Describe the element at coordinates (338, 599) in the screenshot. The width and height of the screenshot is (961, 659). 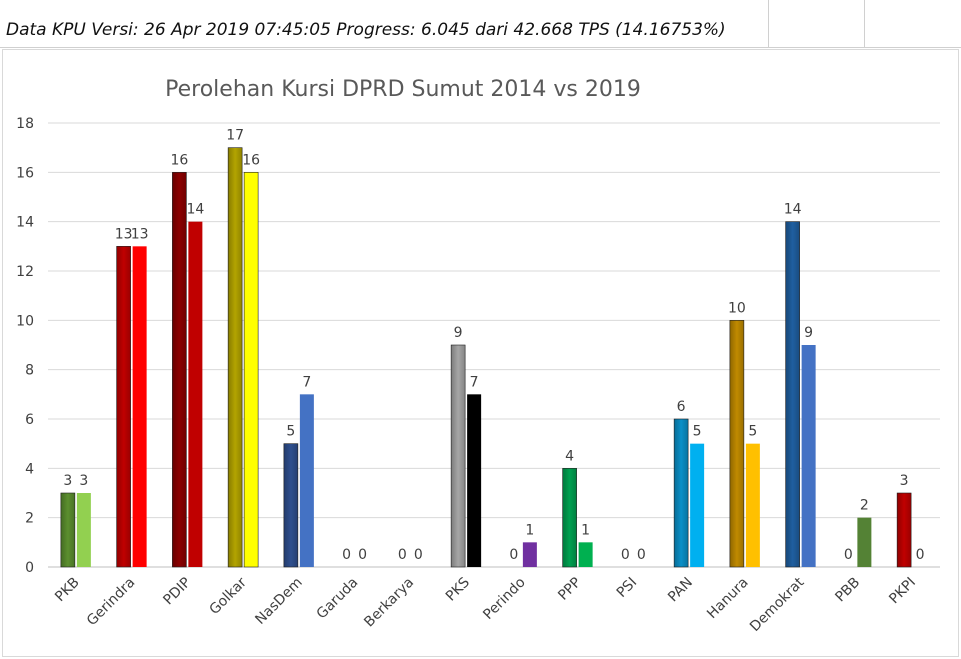
I see `x-tick-label: Garuda` at that location.